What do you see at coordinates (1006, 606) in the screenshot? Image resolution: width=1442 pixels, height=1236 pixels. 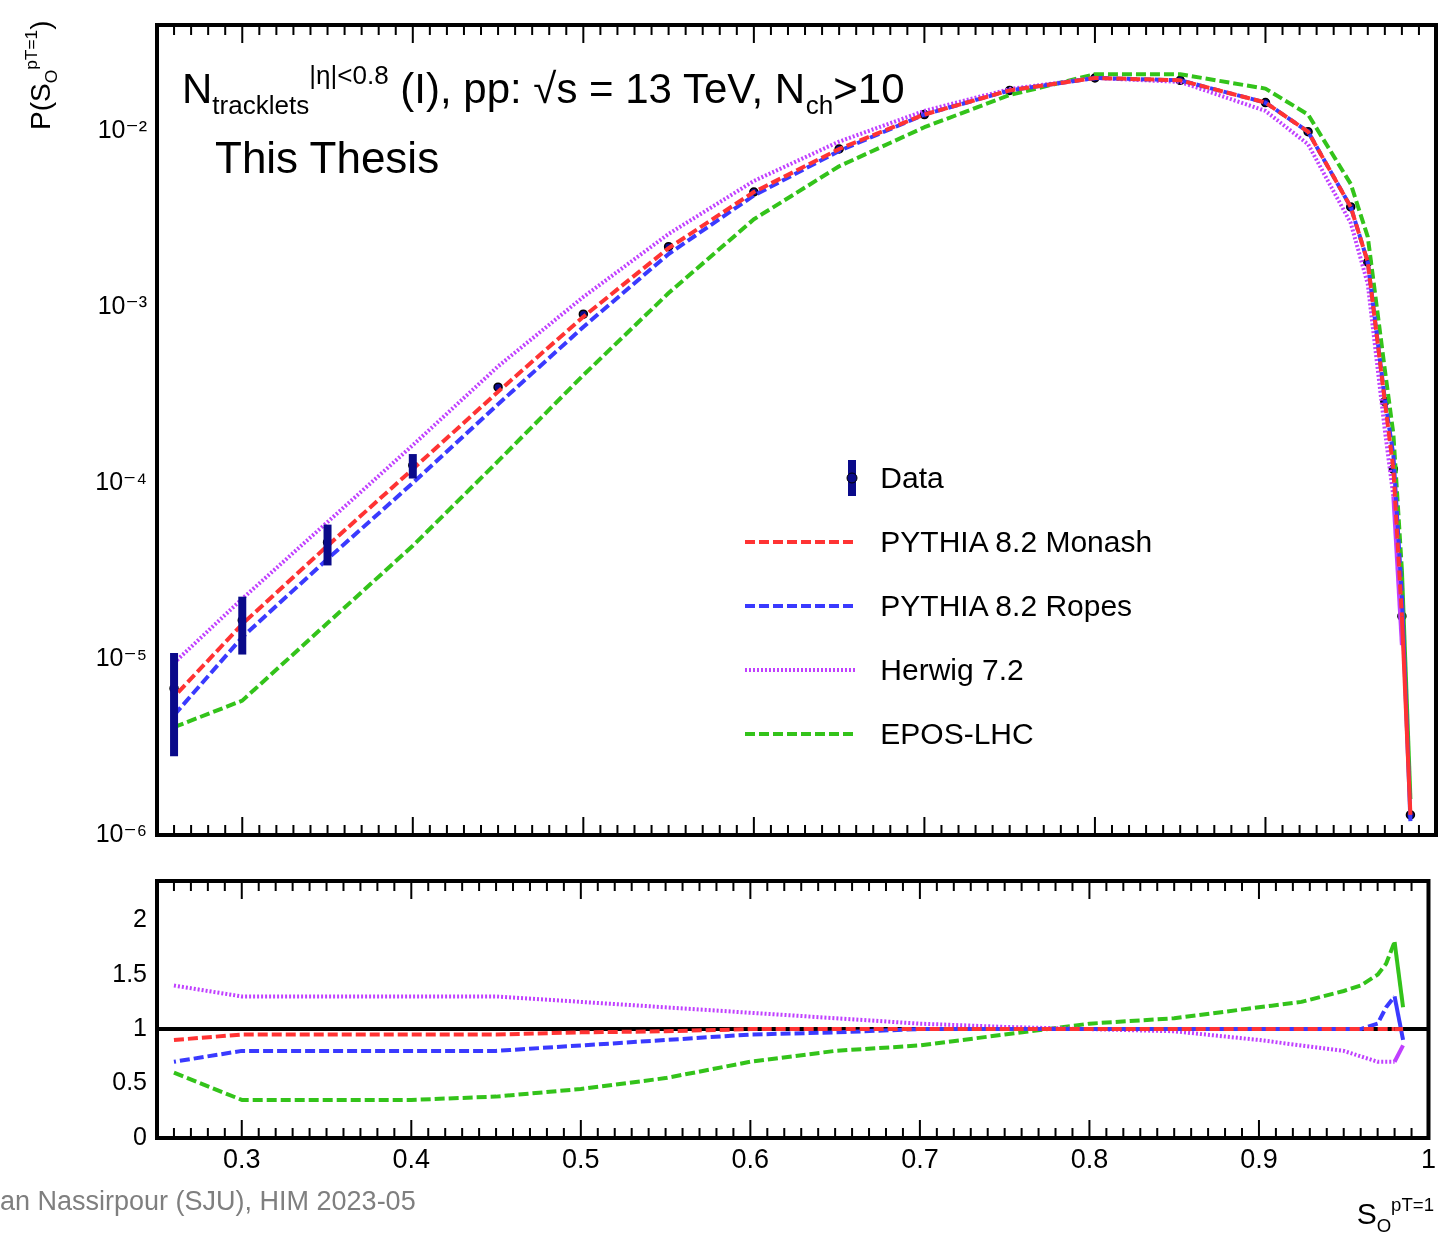 I see `legend-label: PYTHIA 8.2 Ropes` at bounding box center [1006, 606].